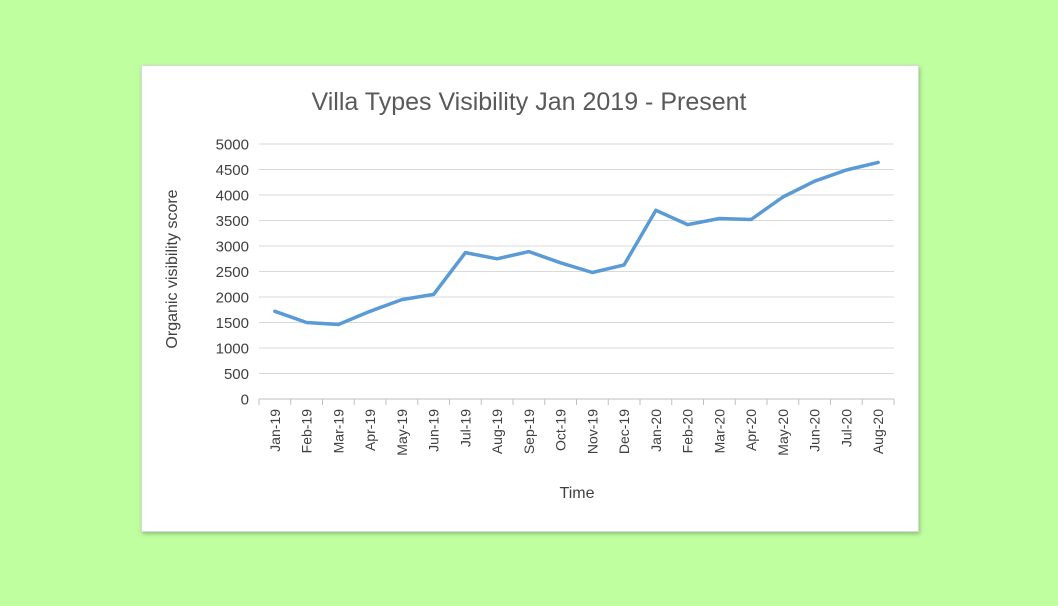 Image resolution: width=1058 pixels, height=606 pixels. Describe the element at coordinates (751, 430) in the screenshot. I see `x-tick-label: Apr-20` at that location.